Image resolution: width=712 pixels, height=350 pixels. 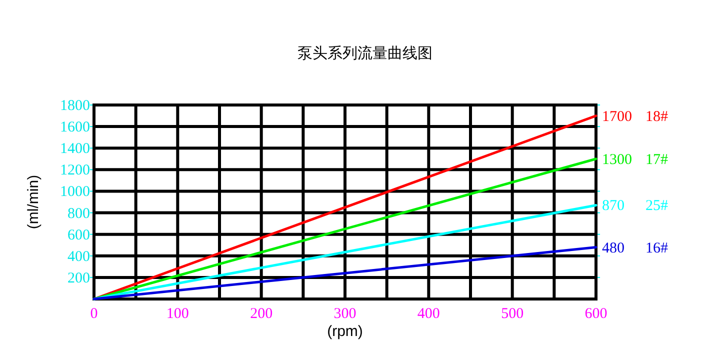 What do you see at coordinates (177, 314) in the screenshot?
I see `x-tick-label: 100` at bounding box center [177, 314].